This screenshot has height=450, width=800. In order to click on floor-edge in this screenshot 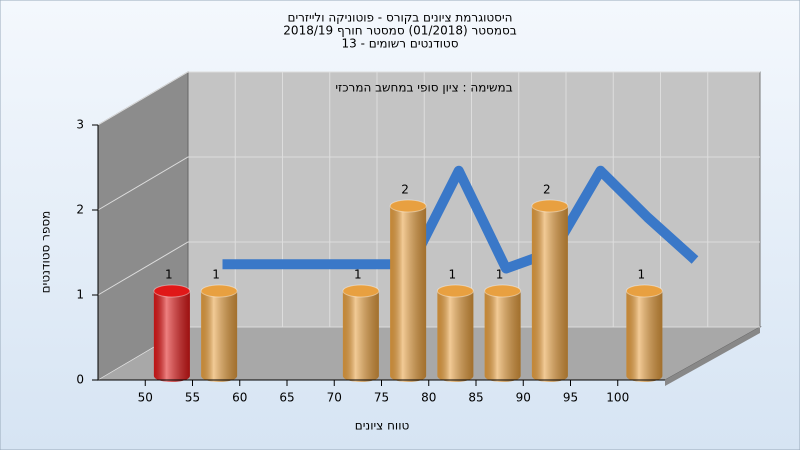, I will do `click(712, 356)`.